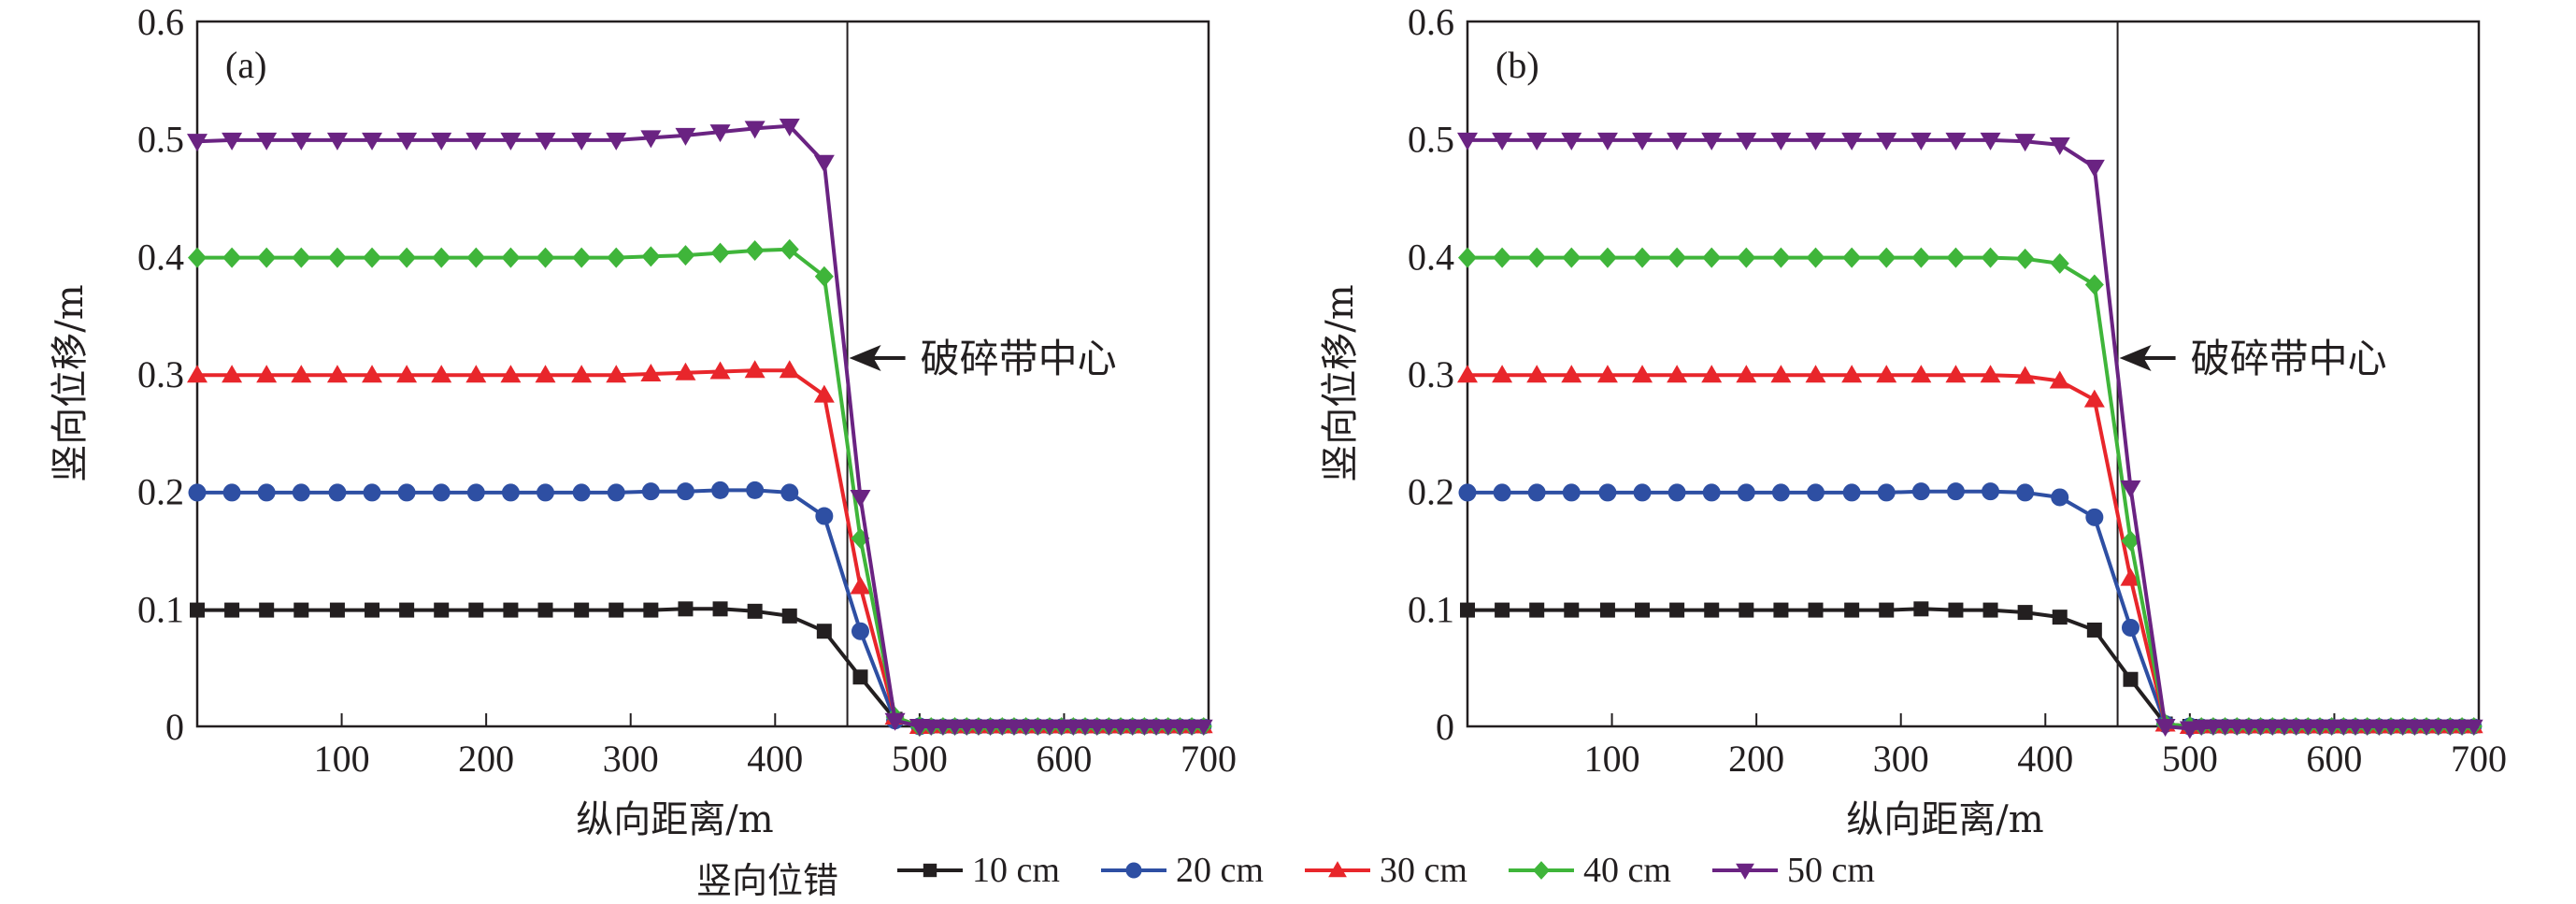 This screenshot has width=2576, height=904. I want to click on x-tick-label: 100, so click(1612, 759).